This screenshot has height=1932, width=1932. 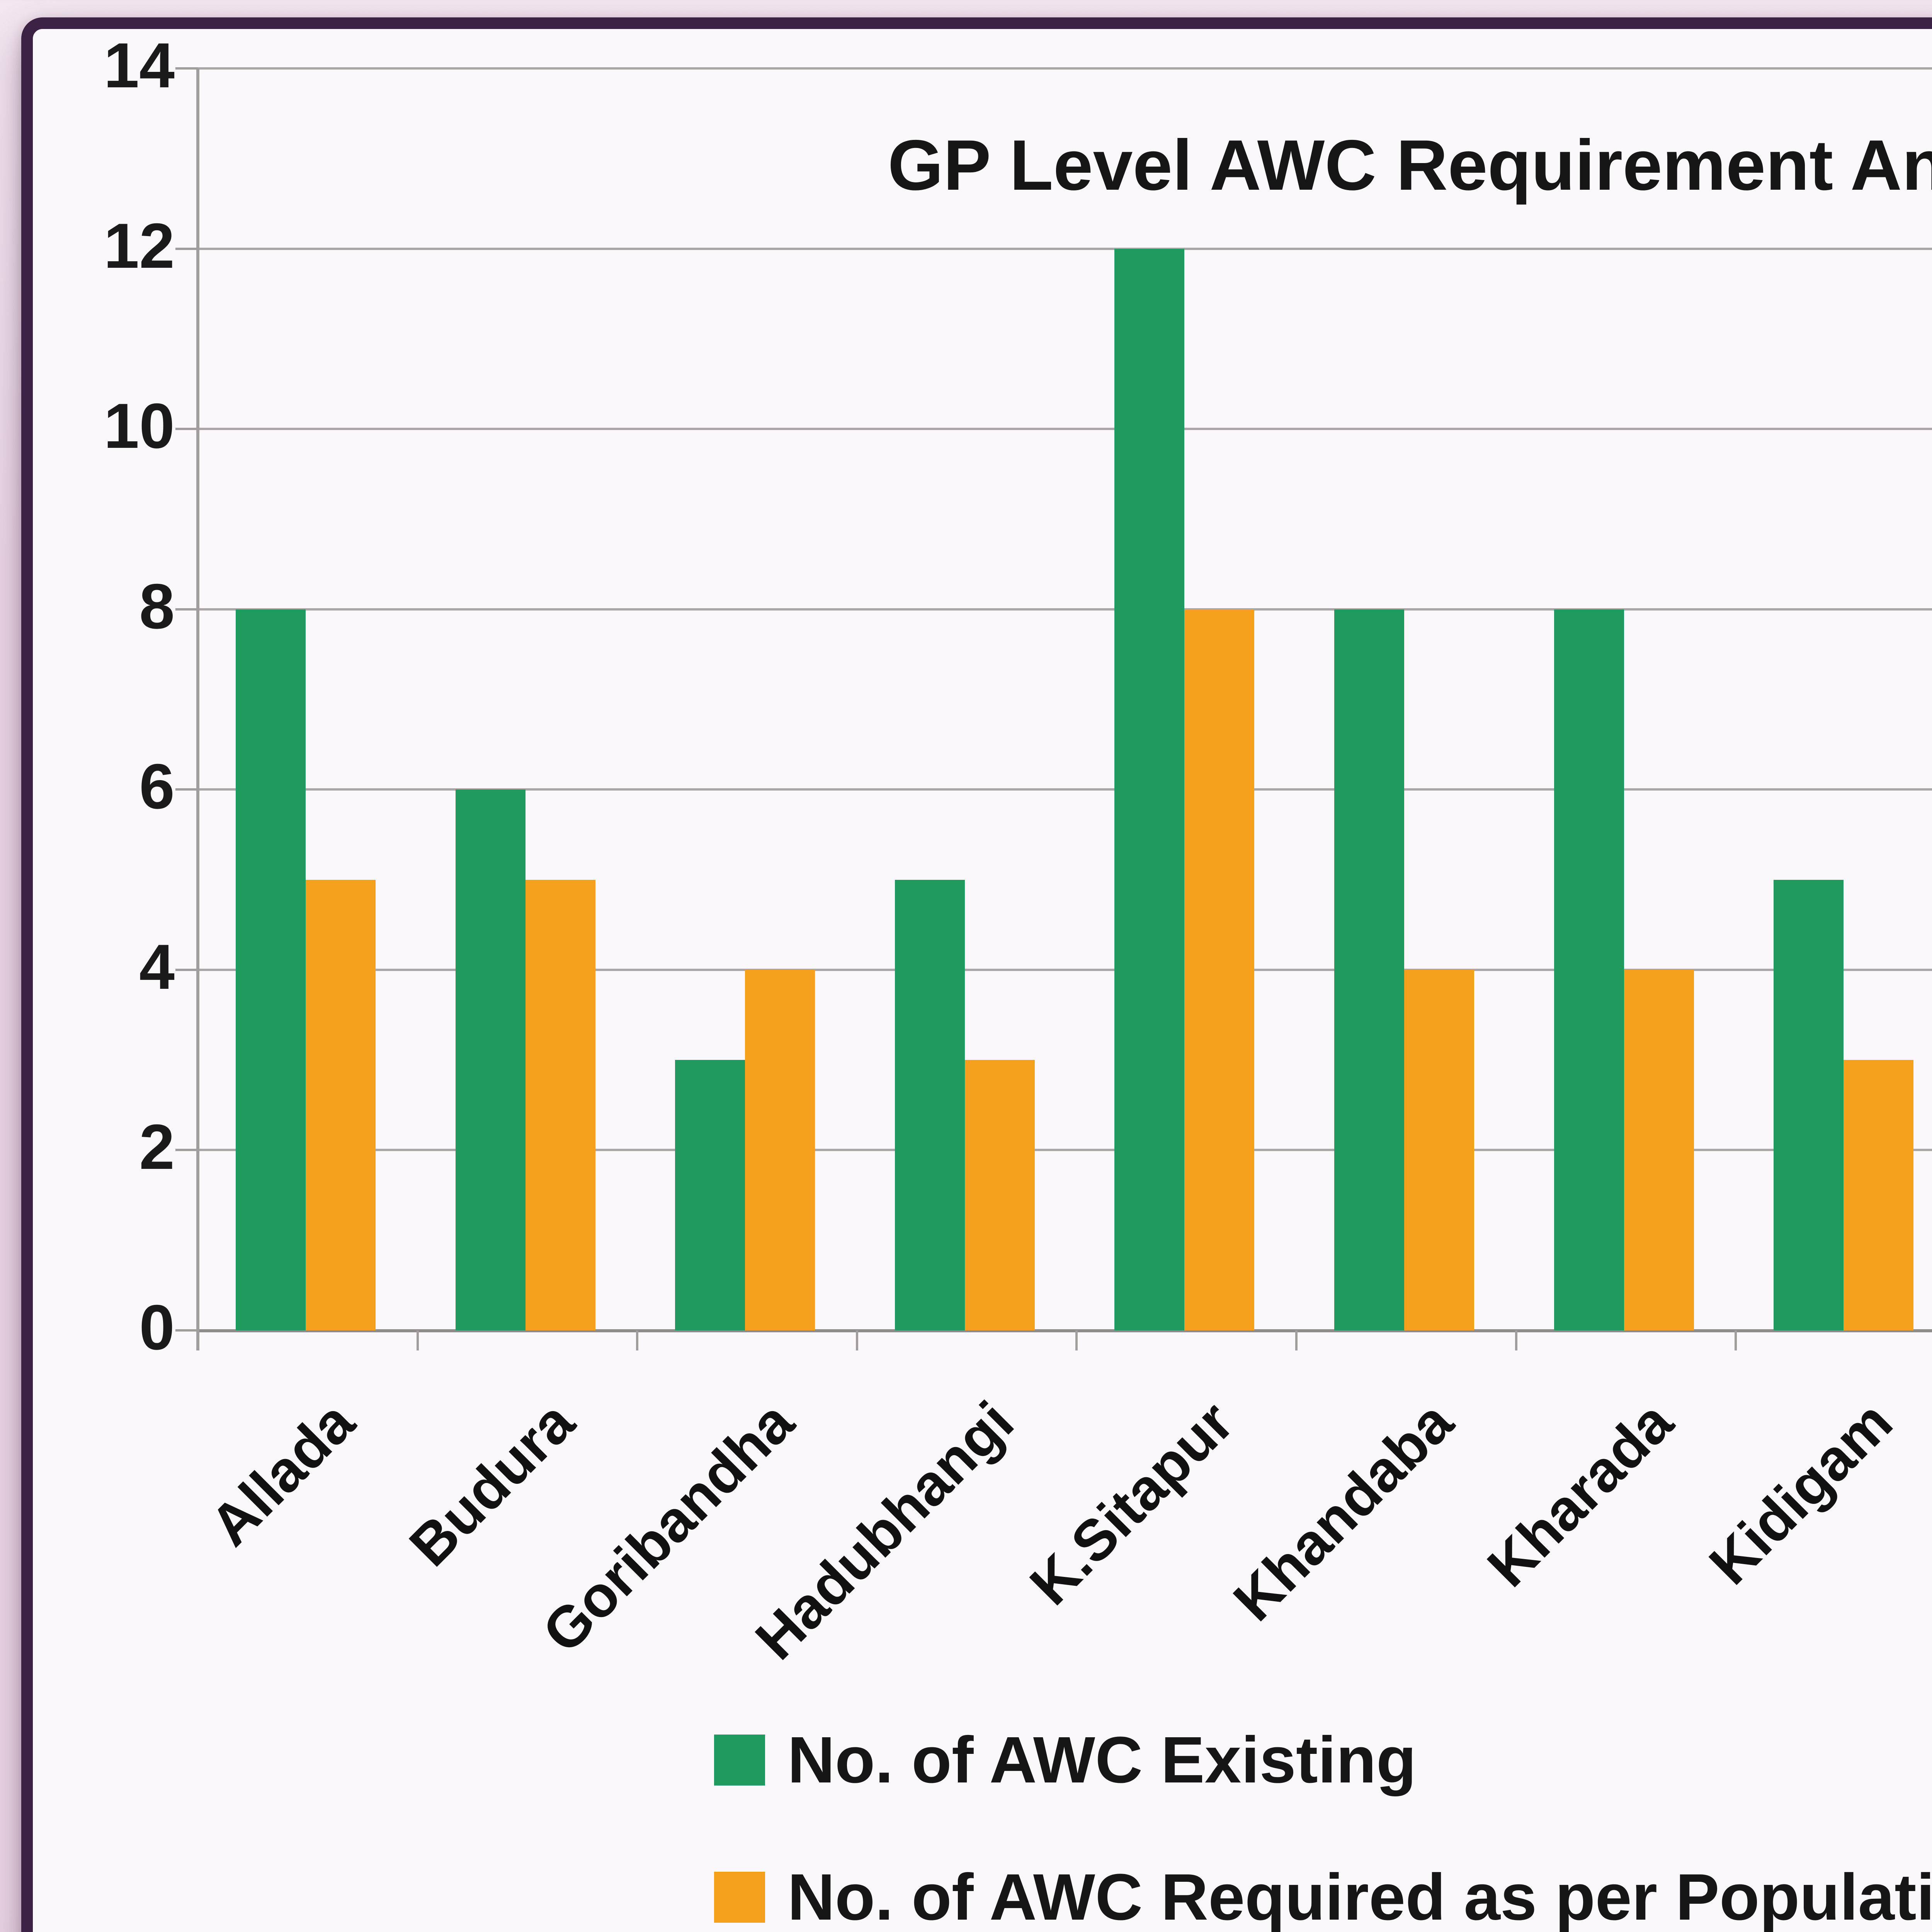 What do you see at coordinates (491, 1059) in the screenshot?
I see `bar-existing-budura` at bounding box center [491, 1059].